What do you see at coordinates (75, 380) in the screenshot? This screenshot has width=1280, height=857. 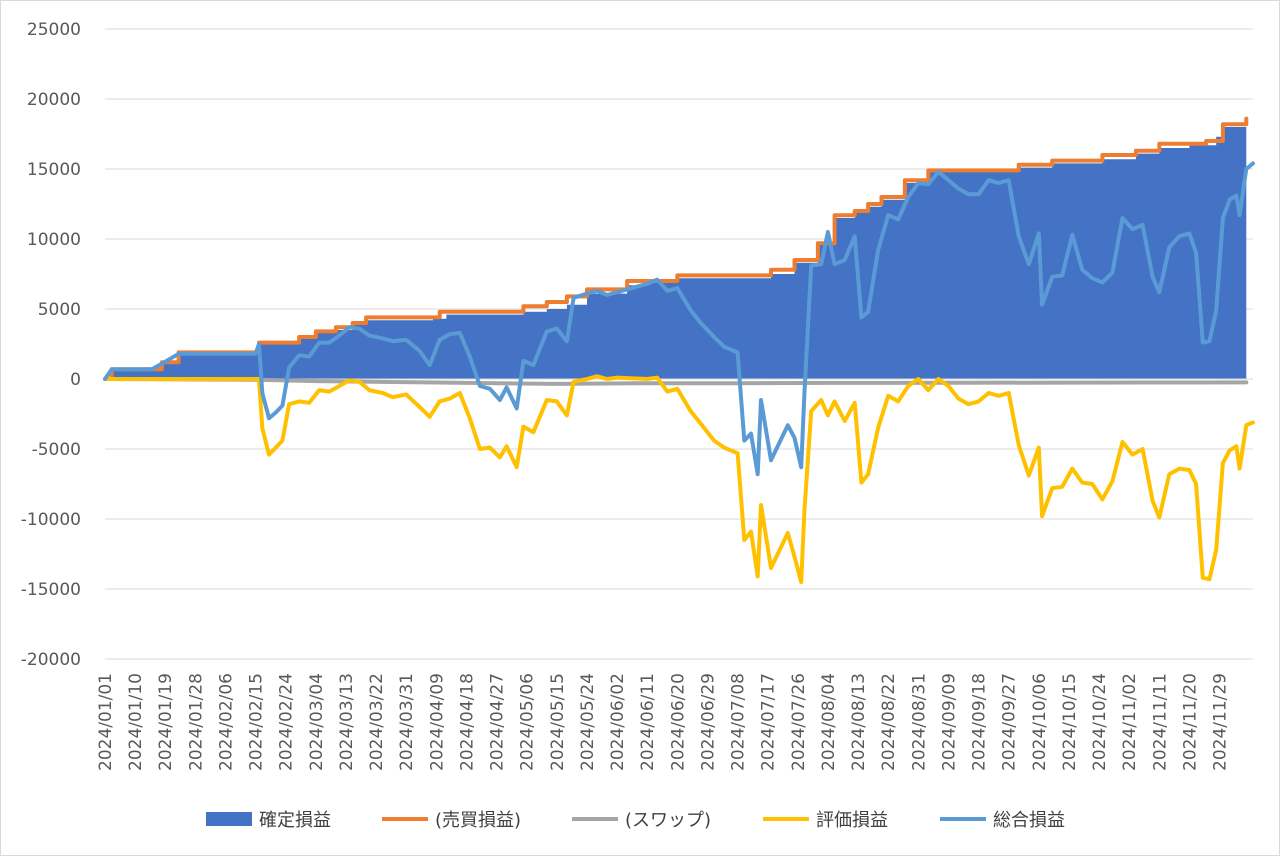 I see `y-tick-label: 0` at bounding box center [75, 380].